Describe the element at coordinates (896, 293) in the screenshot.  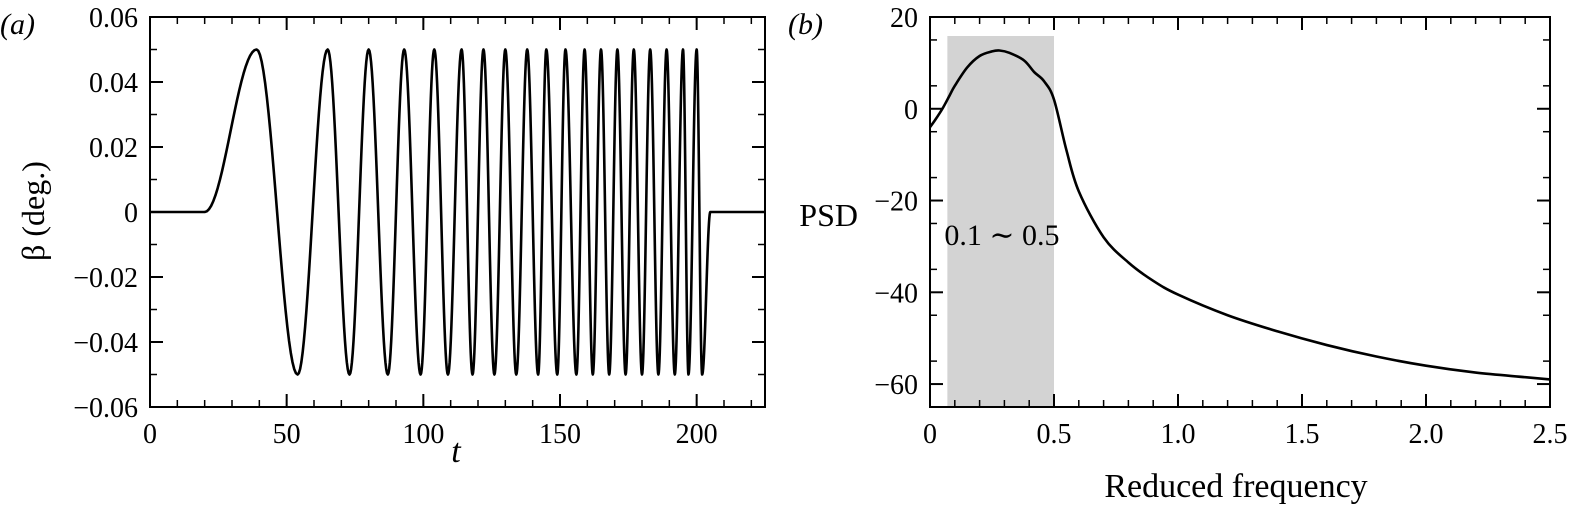
I see `y-tick-label: −40` at that location.